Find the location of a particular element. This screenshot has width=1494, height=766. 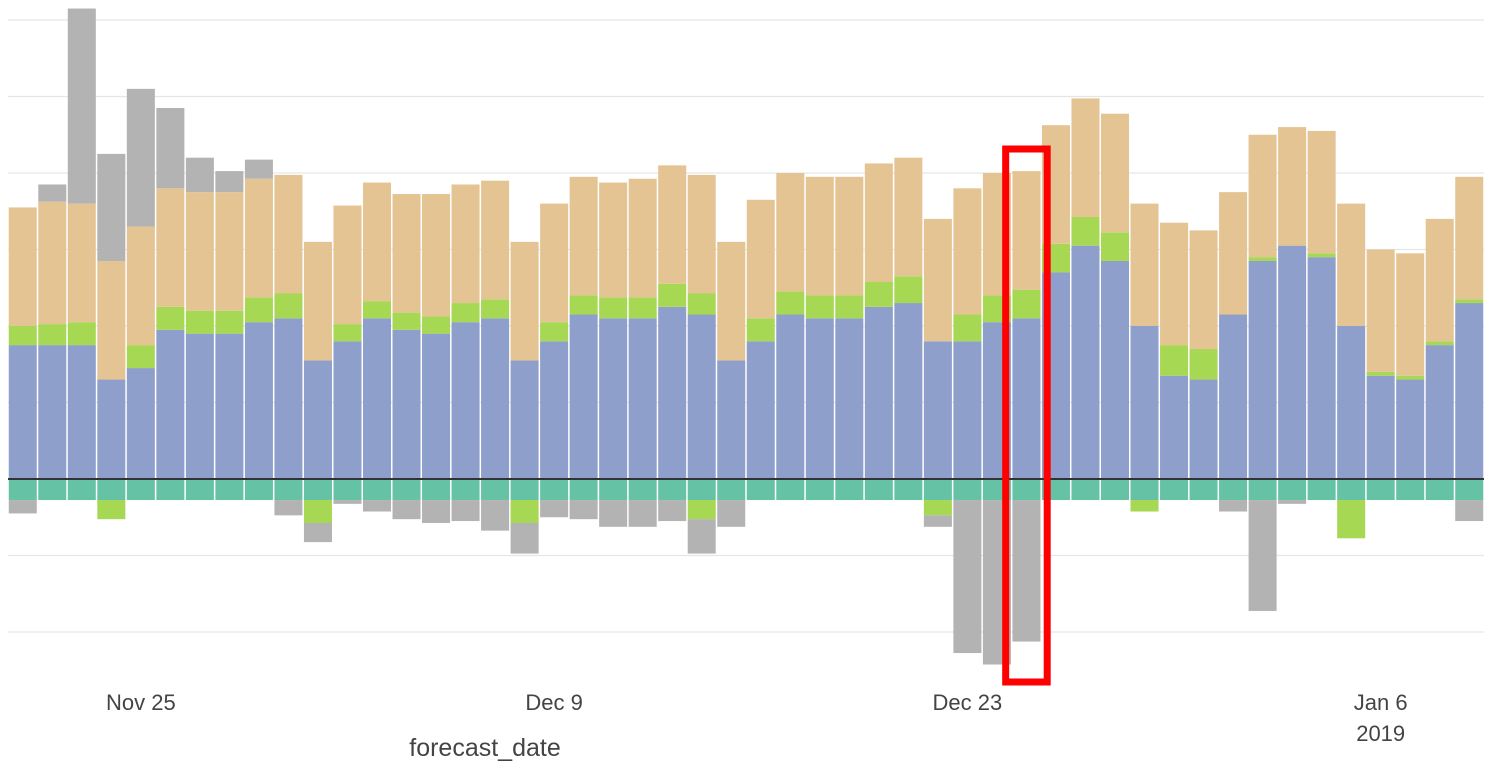

x-tick-label-0: Nov 25 is located at coordinates (141, 702).